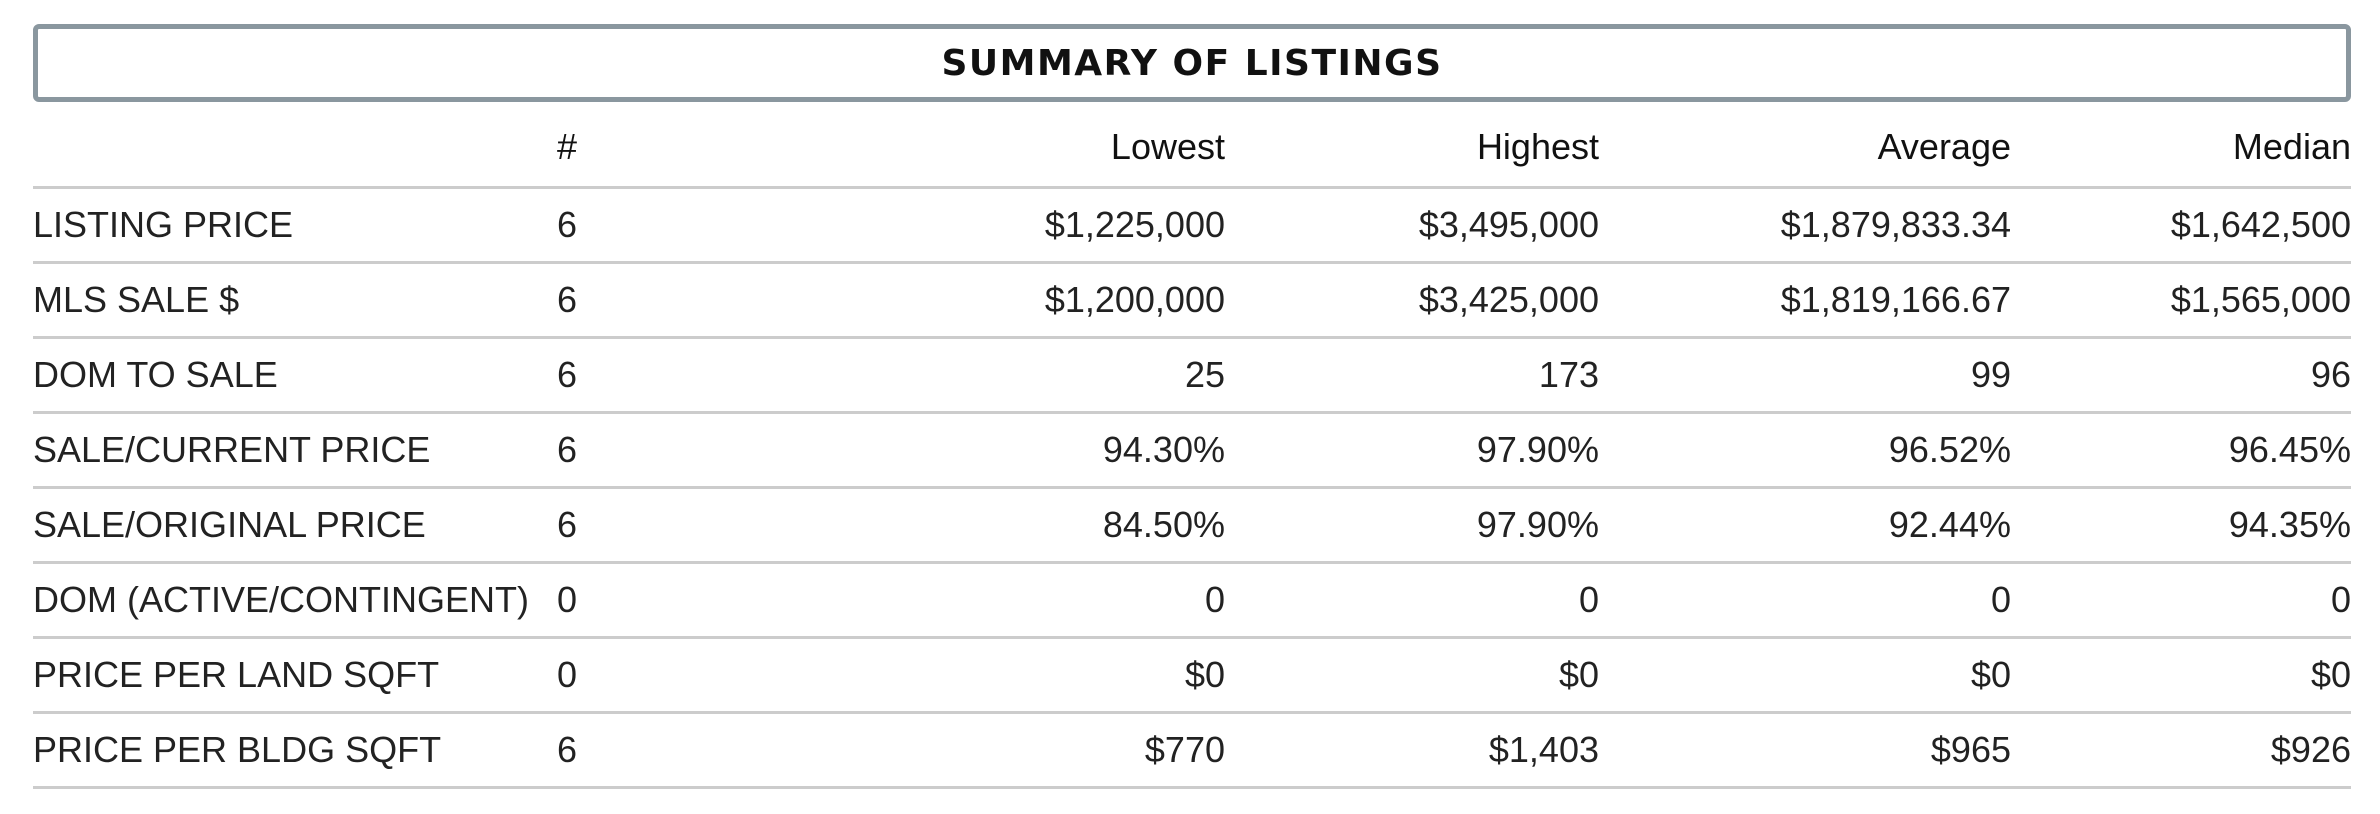 Image resolution: width=2380 pixels, height=814 pixels. What do you see at coordinates (1805, 675) in the screenshot?
I see `row-average: $0` at bounding box center [1805, 675].